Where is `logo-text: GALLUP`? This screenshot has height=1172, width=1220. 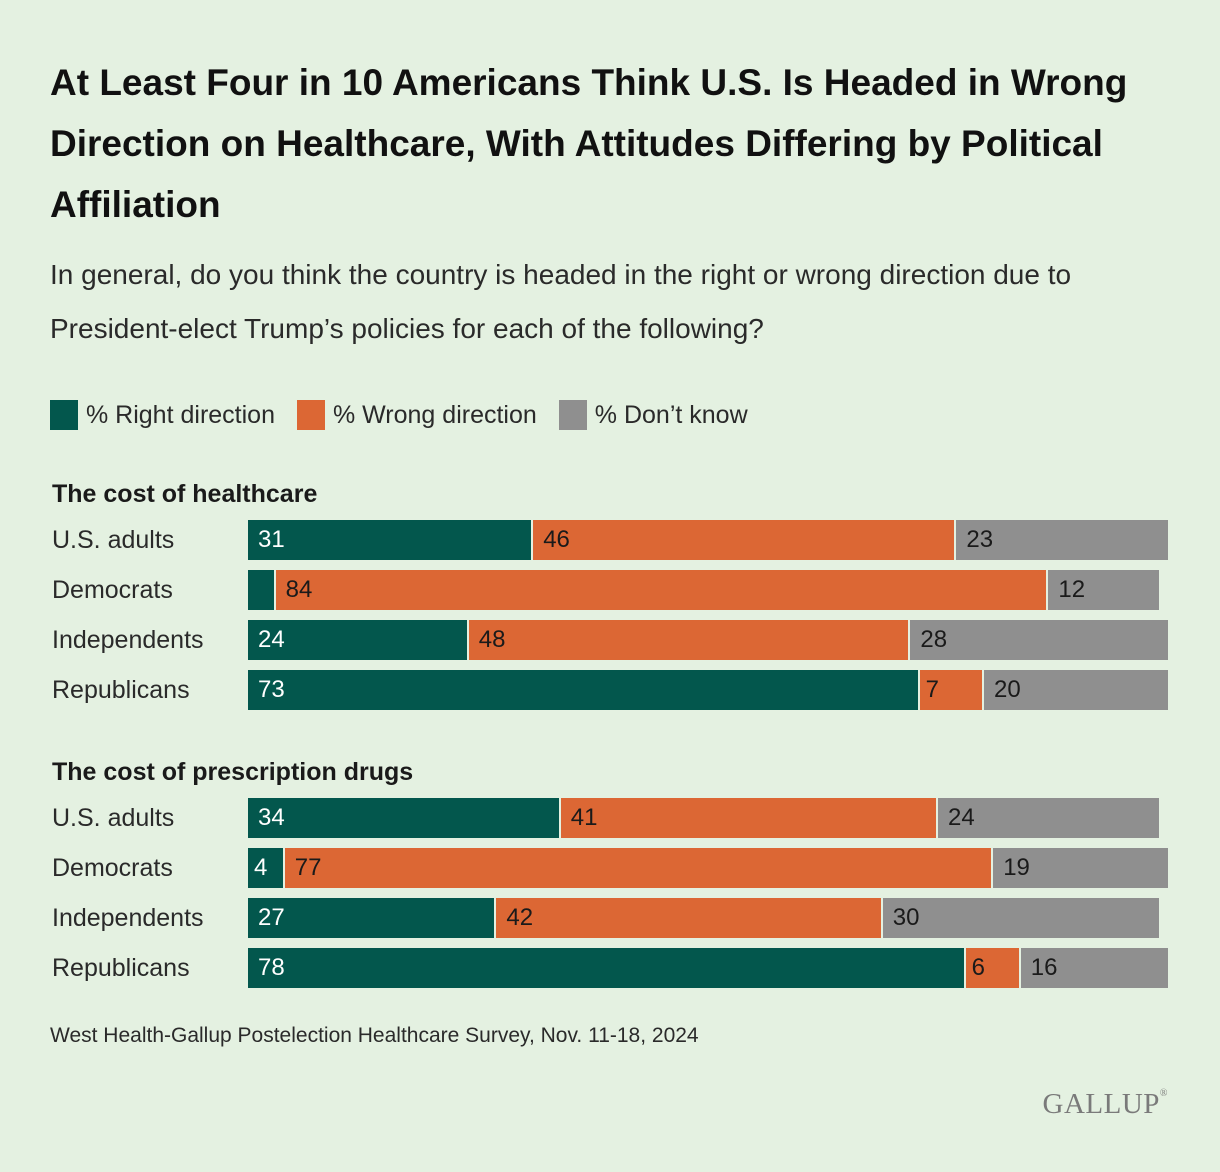
logo-text: GALLUP is located at coordinates (1101, 1104).